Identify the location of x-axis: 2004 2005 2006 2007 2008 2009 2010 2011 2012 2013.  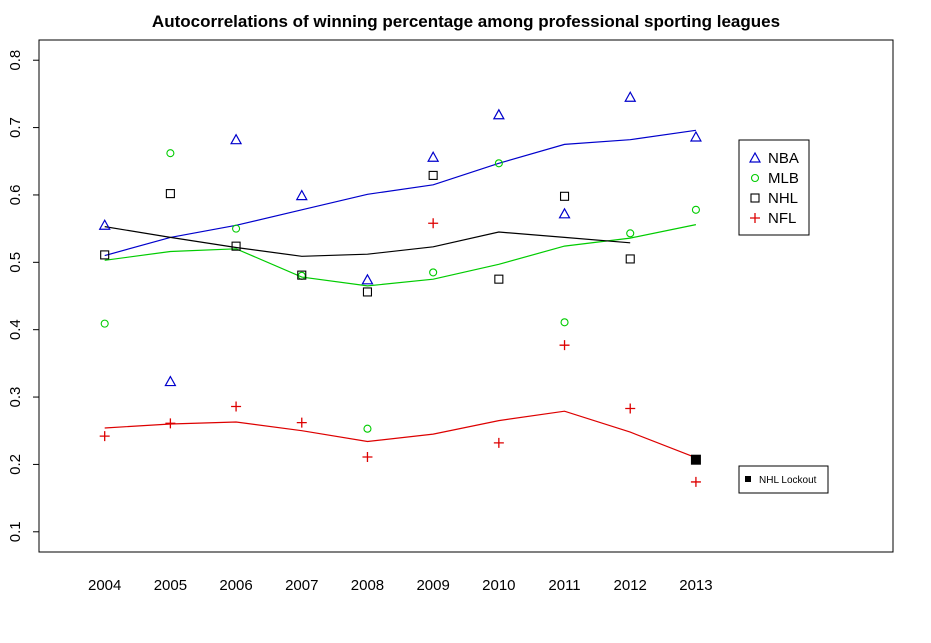
(400, 585).